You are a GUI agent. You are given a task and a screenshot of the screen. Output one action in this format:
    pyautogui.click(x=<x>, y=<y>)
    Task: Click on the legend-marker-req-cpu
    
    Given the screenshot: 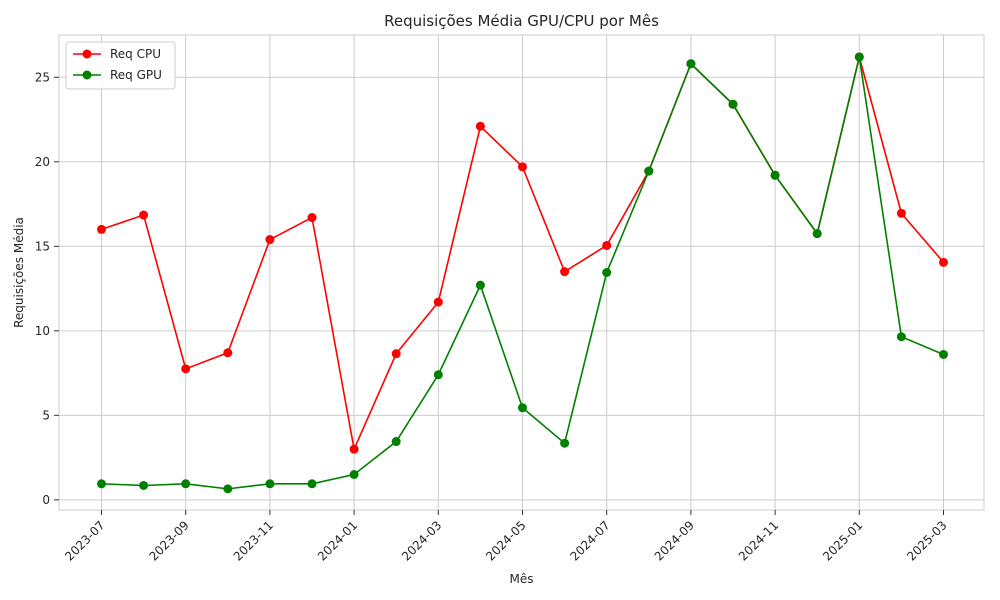 What is the action you would take?
    pyautogui.click(x=87, y=54)
    